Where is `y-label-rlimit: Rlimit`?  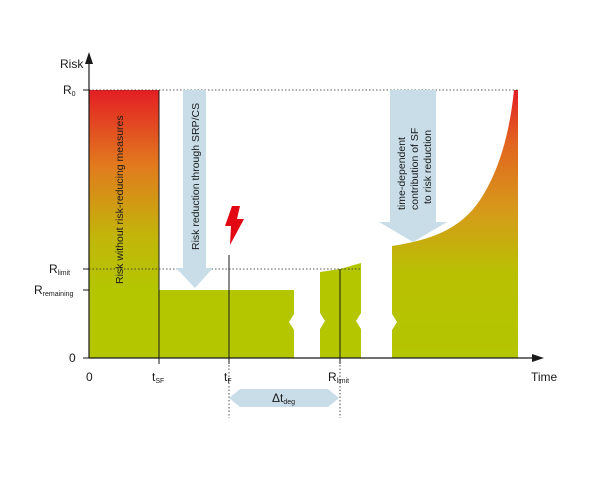 y-label-rlimit: Rlimit is located at coordinates (59, 269).